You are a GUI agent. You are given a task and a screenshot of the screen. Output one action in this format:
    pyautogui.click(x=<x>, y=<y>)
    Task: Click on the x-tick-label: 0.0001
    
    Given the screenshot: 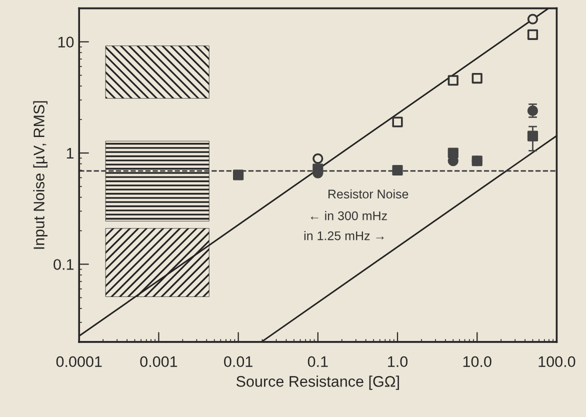 What is the action you would take?
    pyautogui.click(x=79, y=362)
    